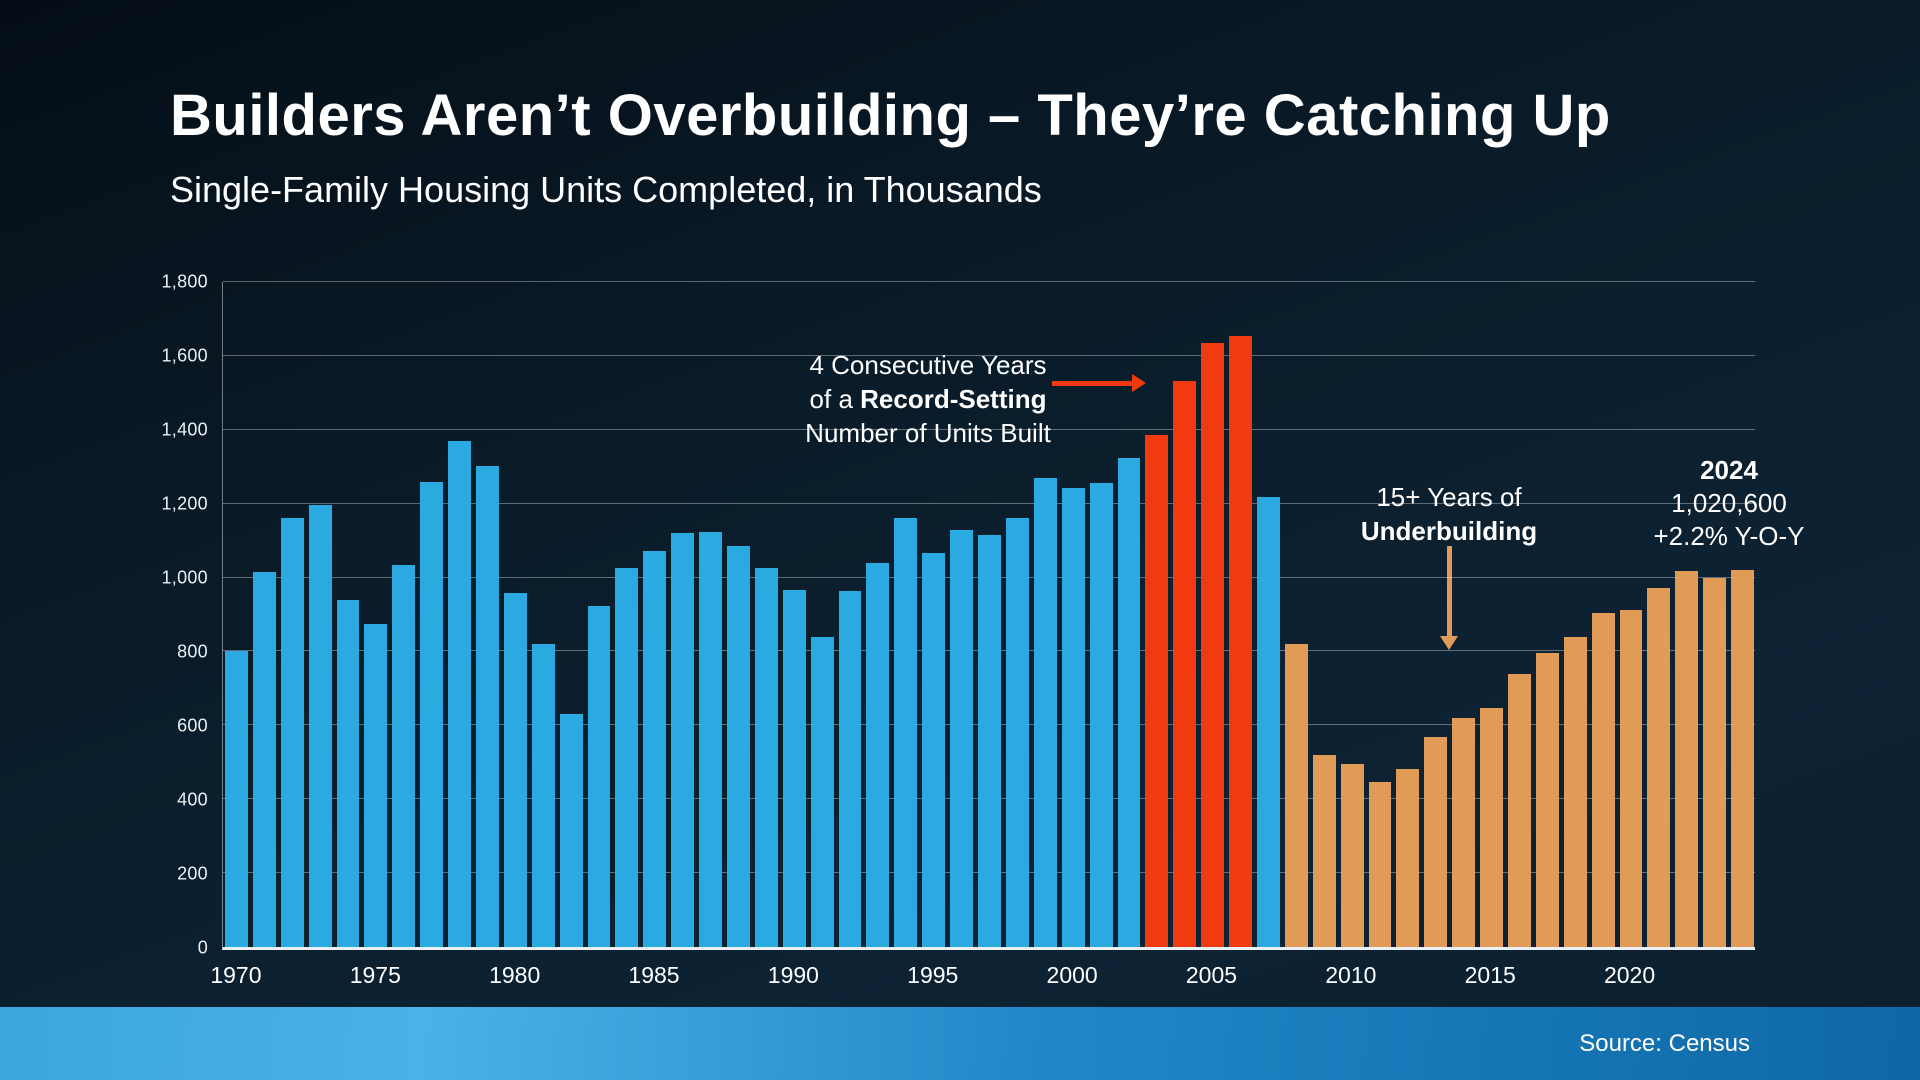 Image resolution: width=1920 pixels, height=1080 pixels. Describe the element at coordinates (1073, 717) in the screenshot. I see `bar-2000` at that location.